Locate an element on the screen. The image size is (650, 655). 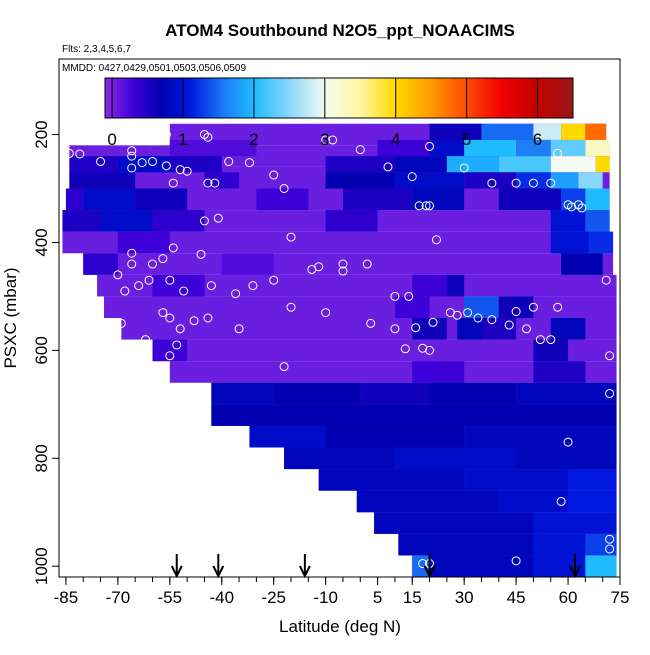
x-tick-label: 15 is located at coordinates (412, 597).